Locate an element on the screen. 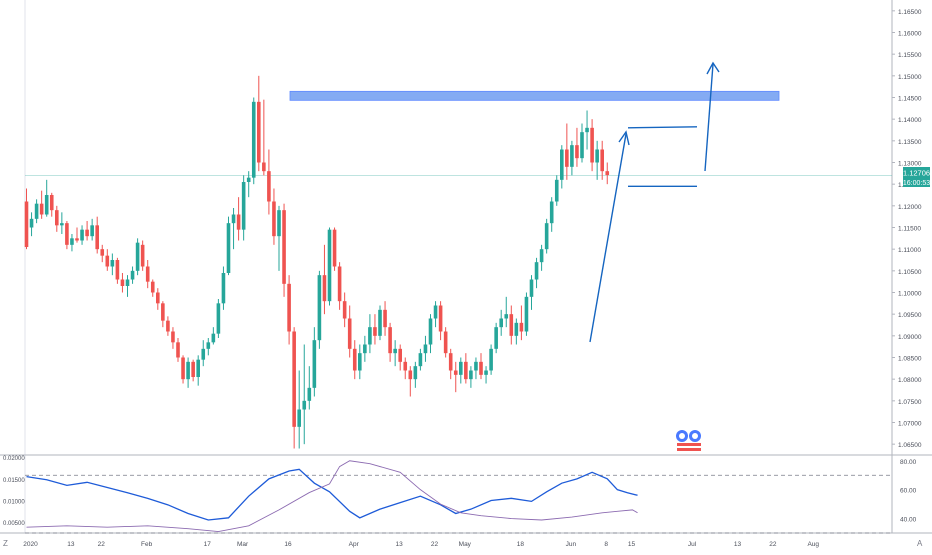 Image resolution: width=932 pixels, height=555 pixels. tradingview-logo-icon is located at coordinates (688, 440).